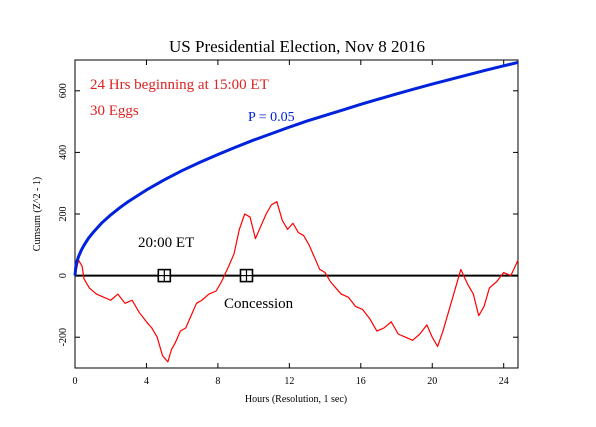 This screenshot has width=596, height=427. What do you see at coordinates (63, 214) in the screenshot?
I see `y-tick-label: 200` at bounding box center [63, 214].